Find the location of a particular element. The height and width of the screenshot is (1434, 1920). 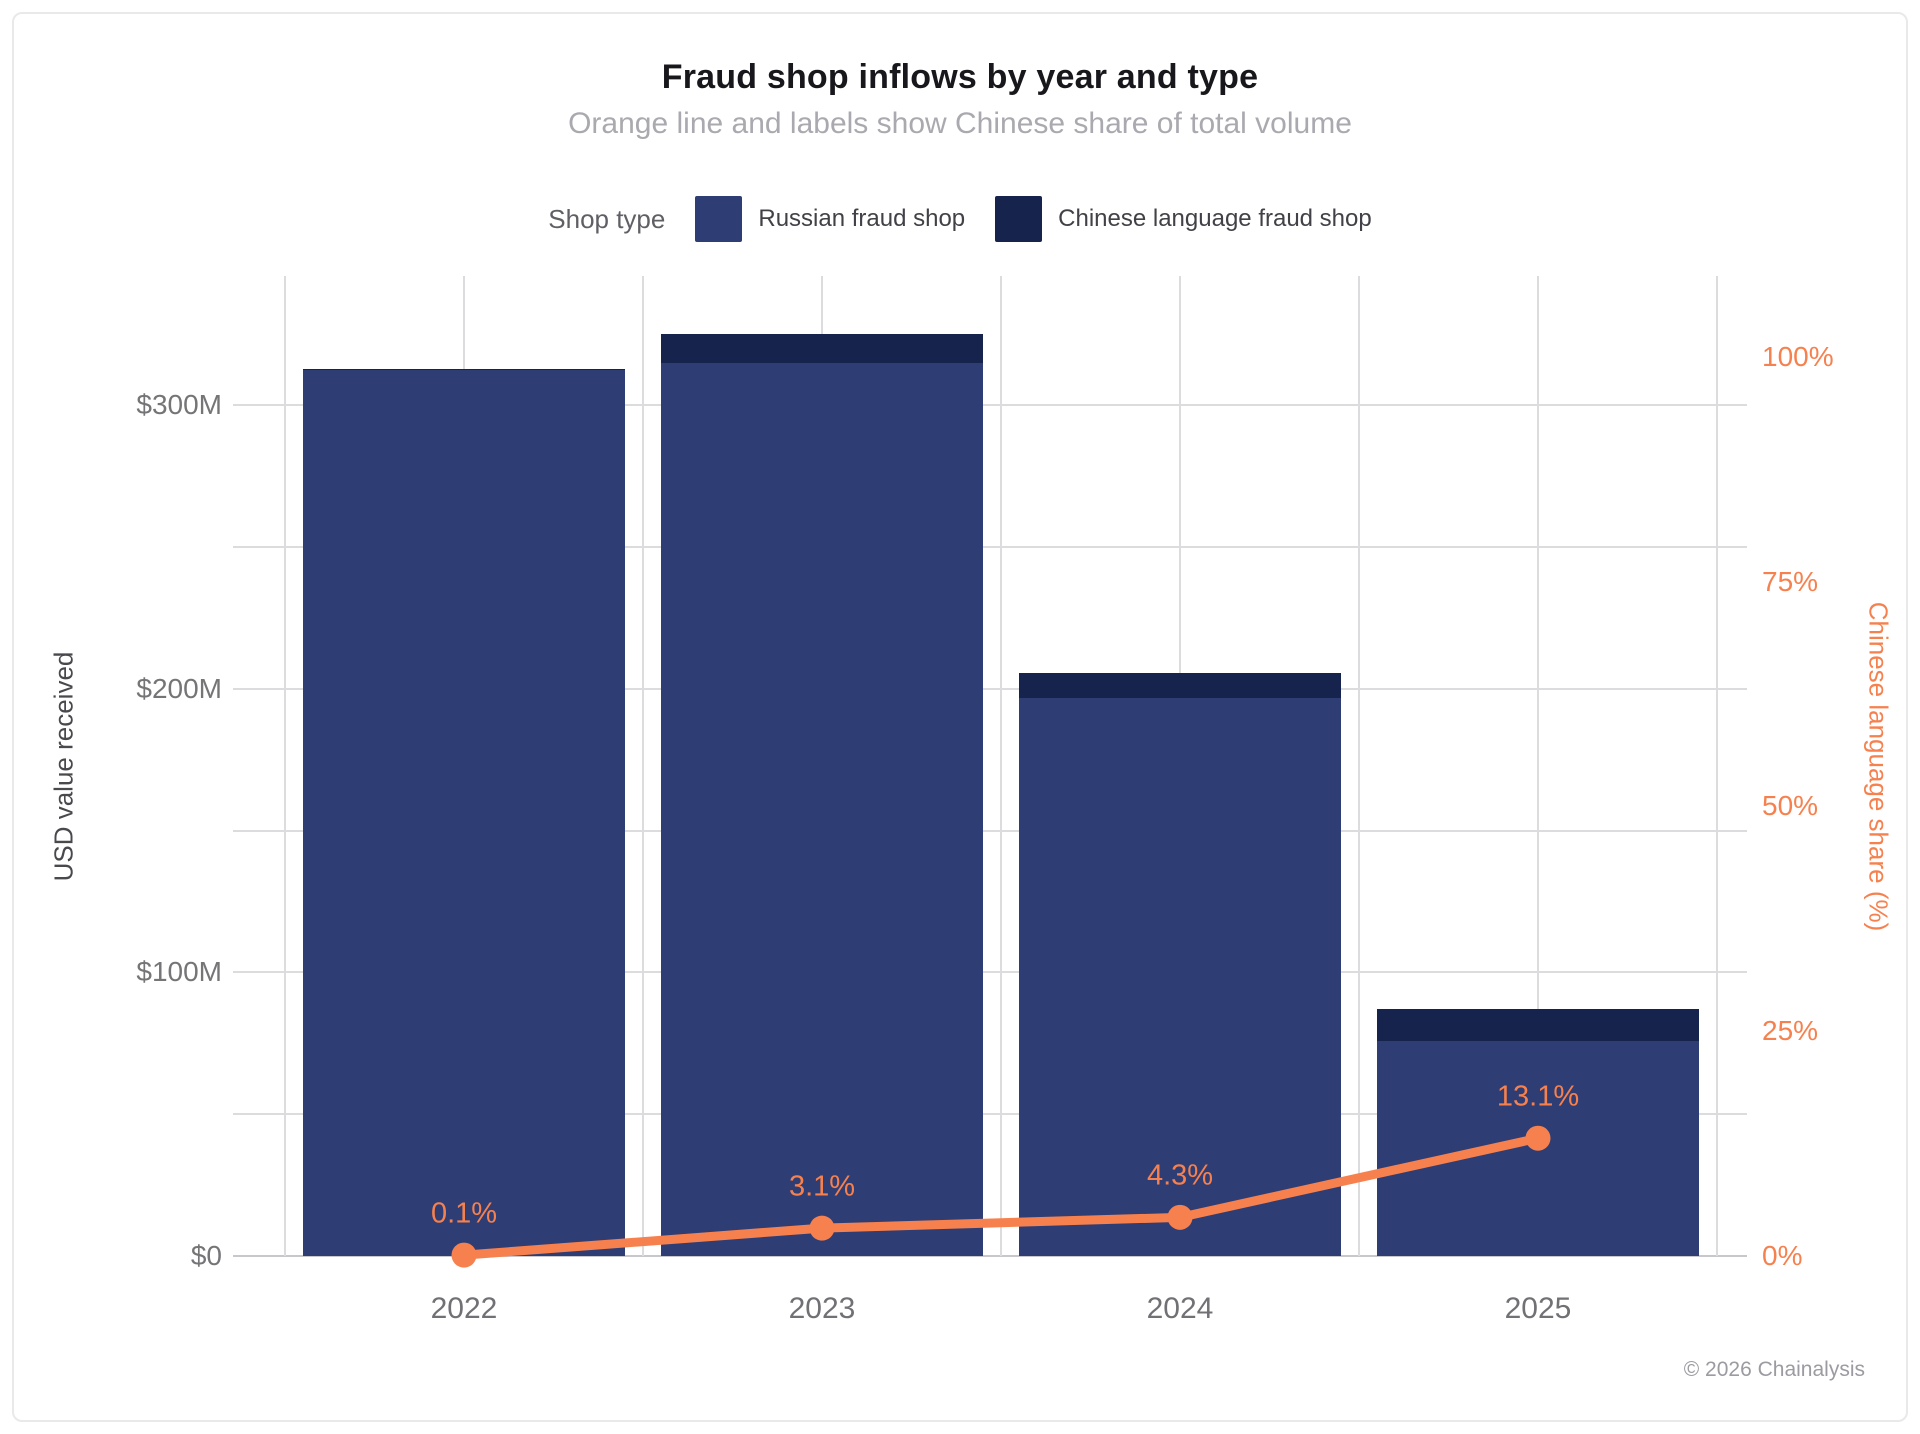

x-tick-label-2023: 2023 is located at coordinates (822, 1308).